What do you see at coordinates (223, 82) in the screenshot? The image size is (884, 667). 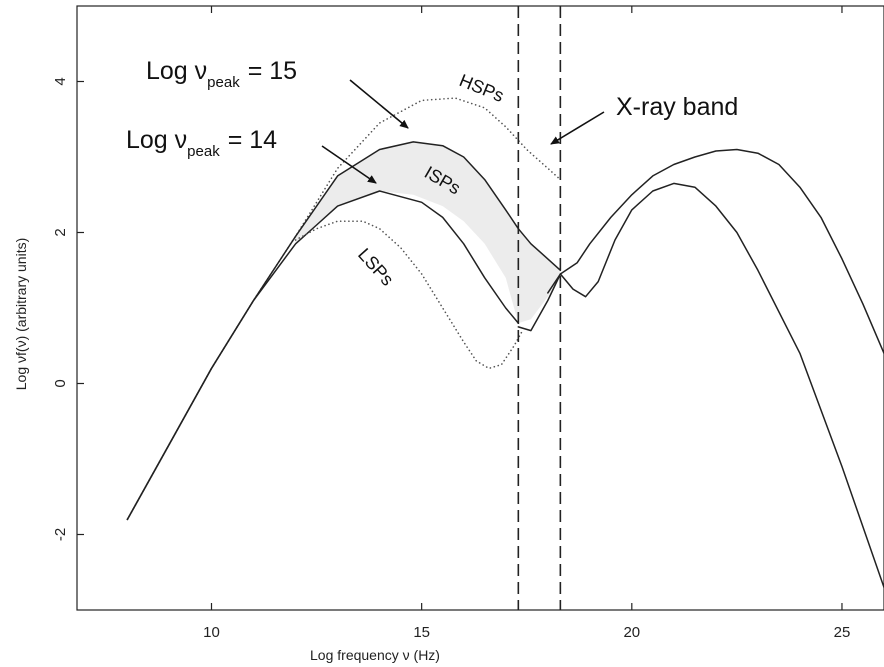 I see `peak15-sub: peak` at bounding box center [223, 82].